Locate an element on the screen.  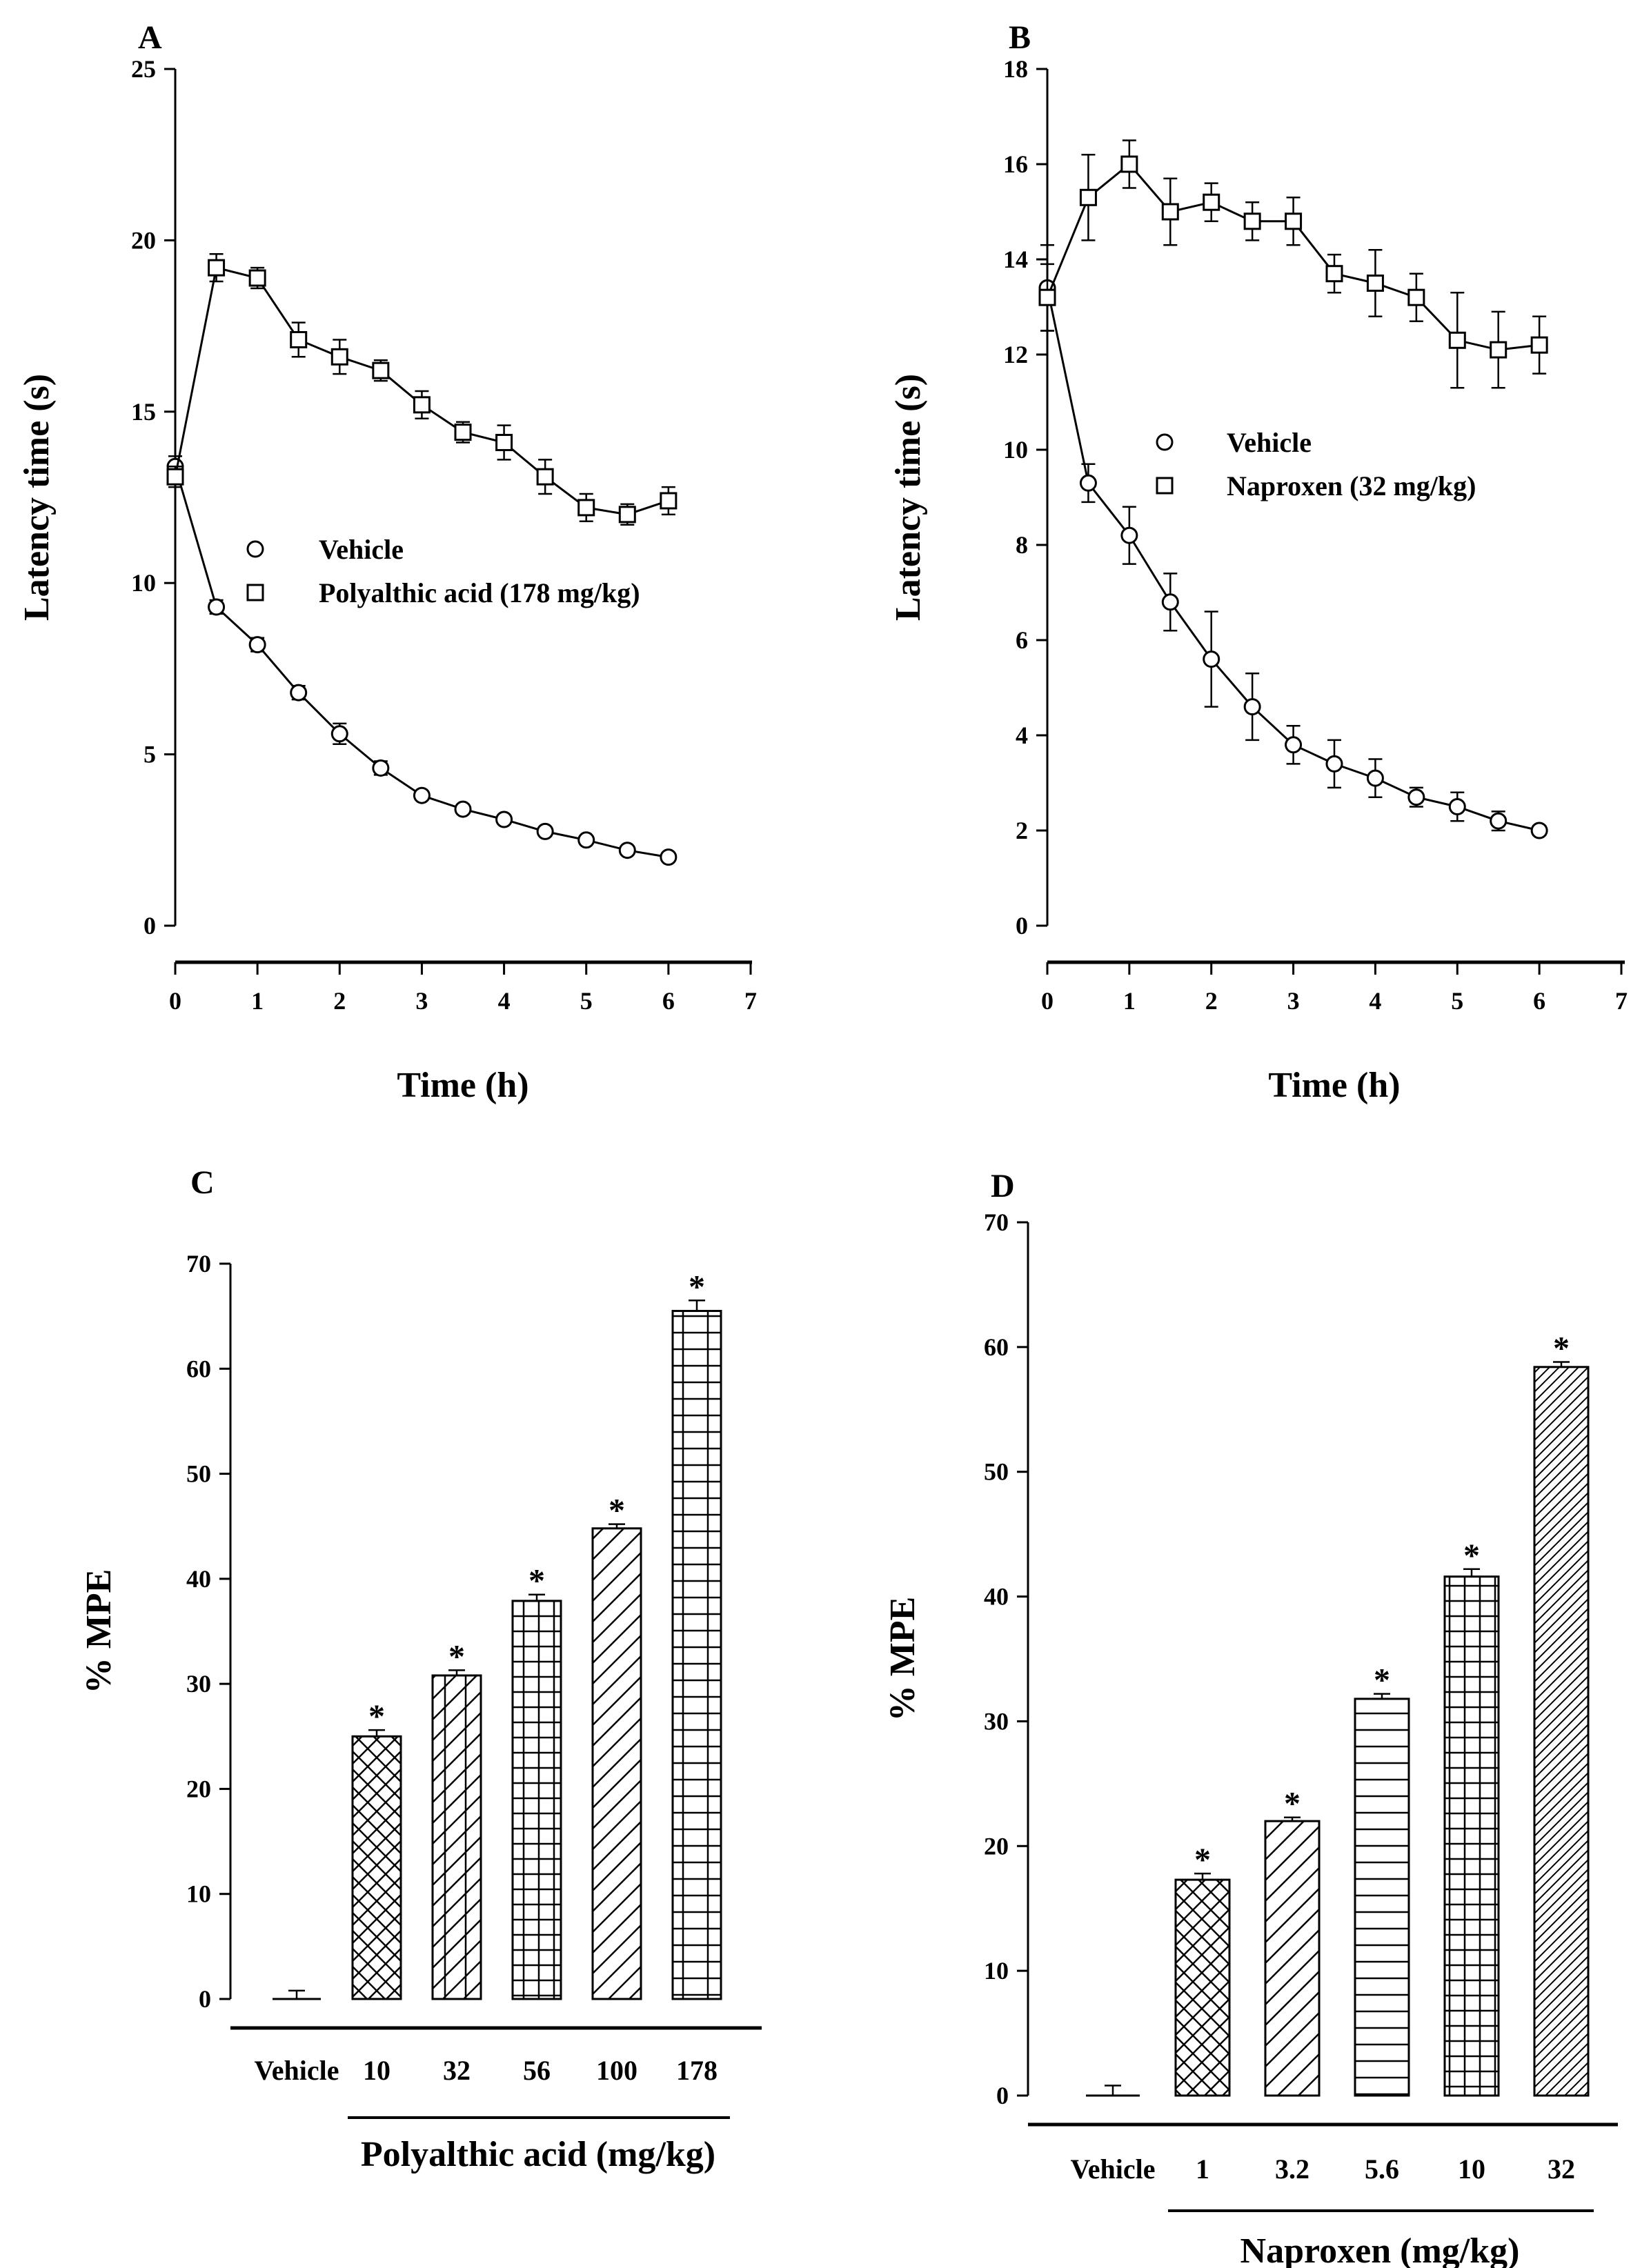
y-axis-title: % MPE is located at coordinates (99, 1631).